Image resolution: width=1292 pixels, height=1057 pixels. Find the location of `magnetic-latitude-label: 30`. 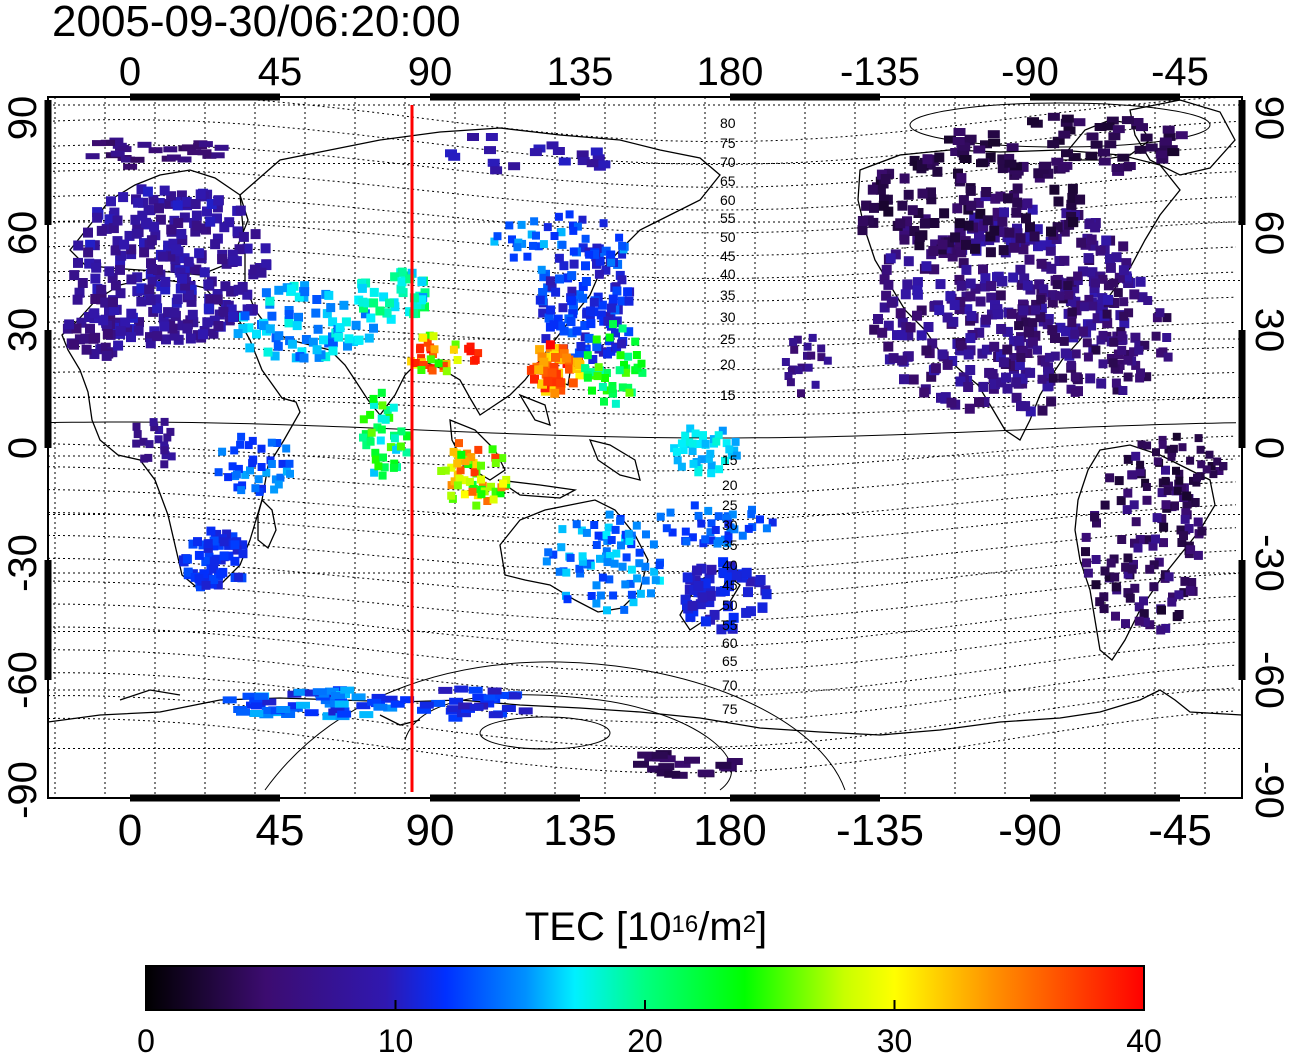

magnetic-latitude-label: 30 is located at coordinates (730, 525).